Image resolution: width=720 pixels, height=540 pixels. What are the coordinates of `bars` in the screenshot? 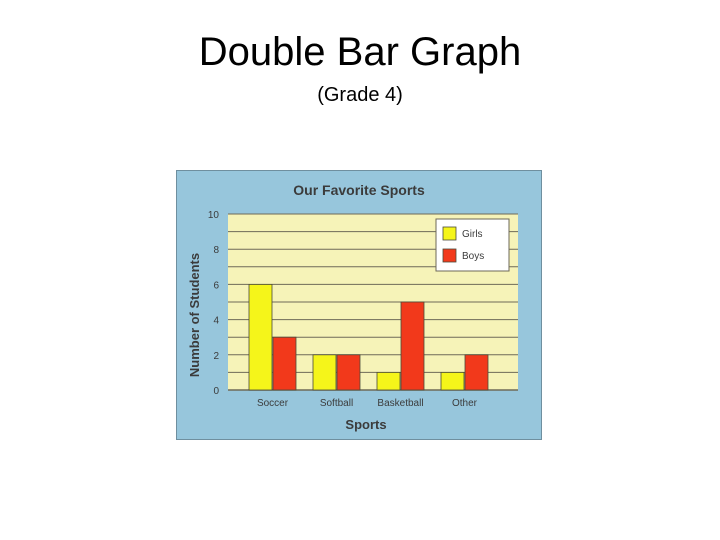 It's located at (368, 337).